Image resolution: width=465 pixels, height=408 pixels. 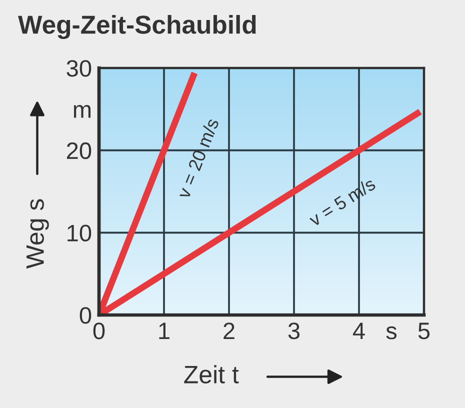 What do you see at coordinates (137, 27) in the screenshot?
I see `chart-title: Weg-Zeit-Schaubild` at bounding box center [137, 27].